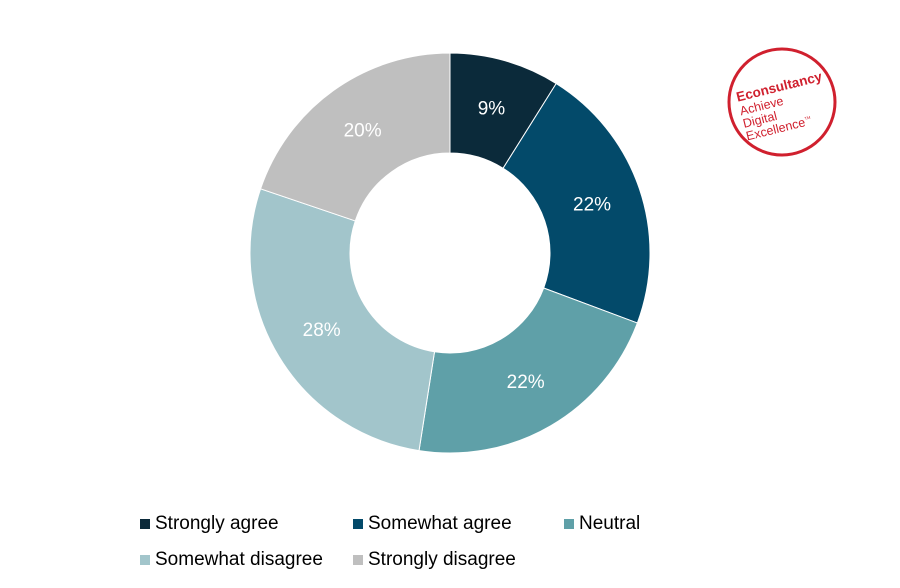  I want to click on data-label-strongly-disagree: 20%, so click(363, 131).